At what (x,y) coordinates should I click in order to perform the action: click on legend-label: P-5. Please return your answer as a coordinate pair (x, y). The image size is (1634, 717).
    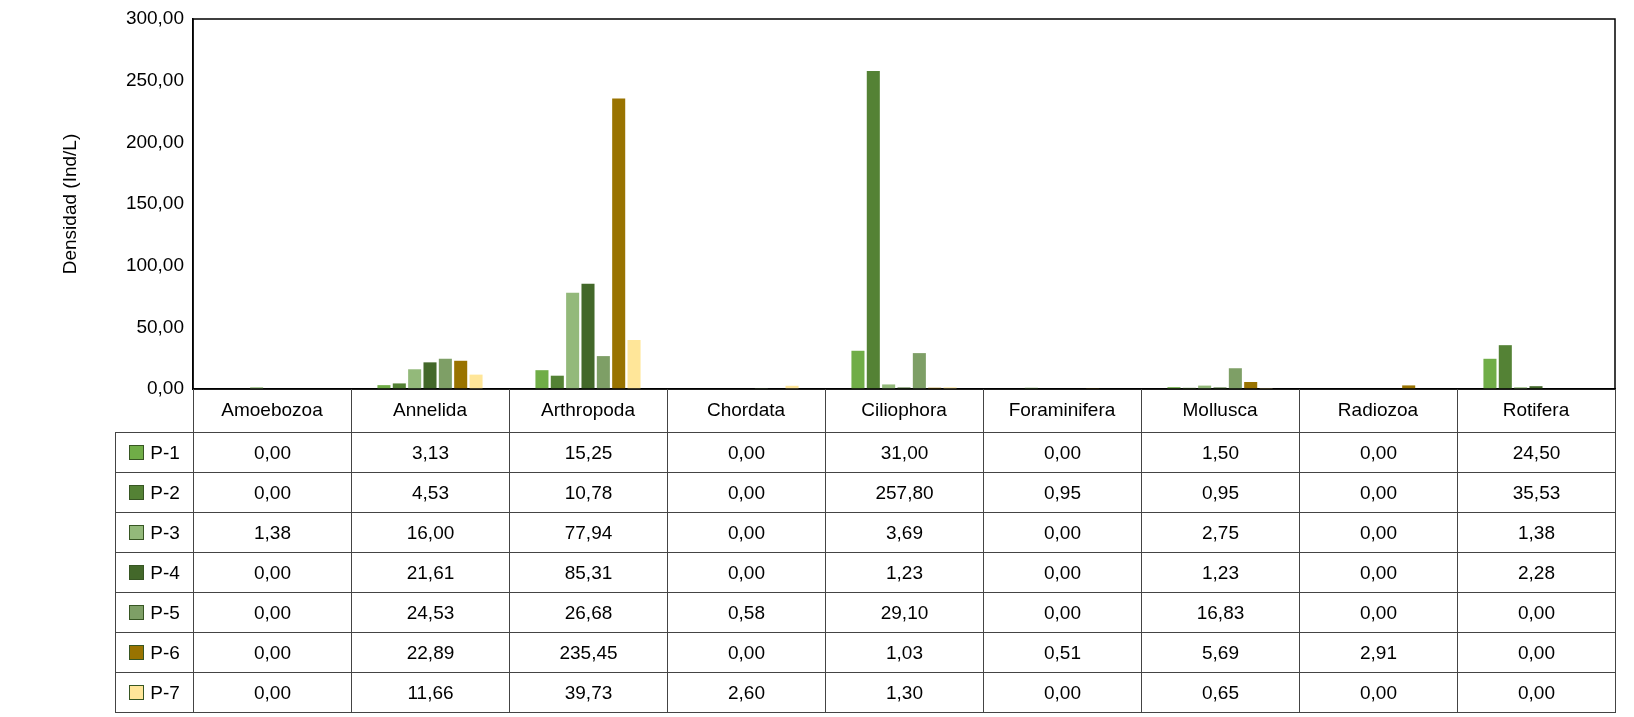
    Looking at the image, I should click on (154, 612).